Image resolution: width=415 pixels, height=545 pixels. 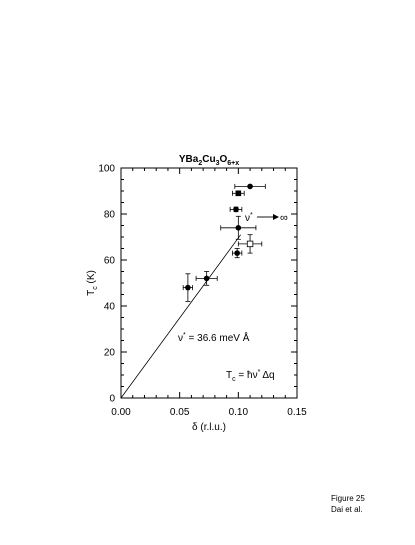 I want to click on marker-filled-square, so click(x=238, y=193).